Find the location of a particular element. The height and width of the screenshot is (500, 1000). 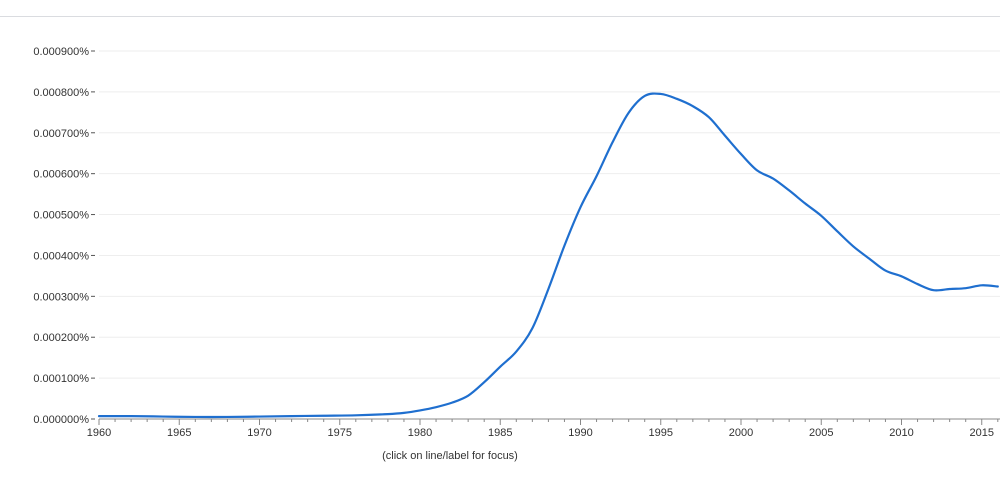

x-tick-label: 2000 is located at coordinates (741, 433).